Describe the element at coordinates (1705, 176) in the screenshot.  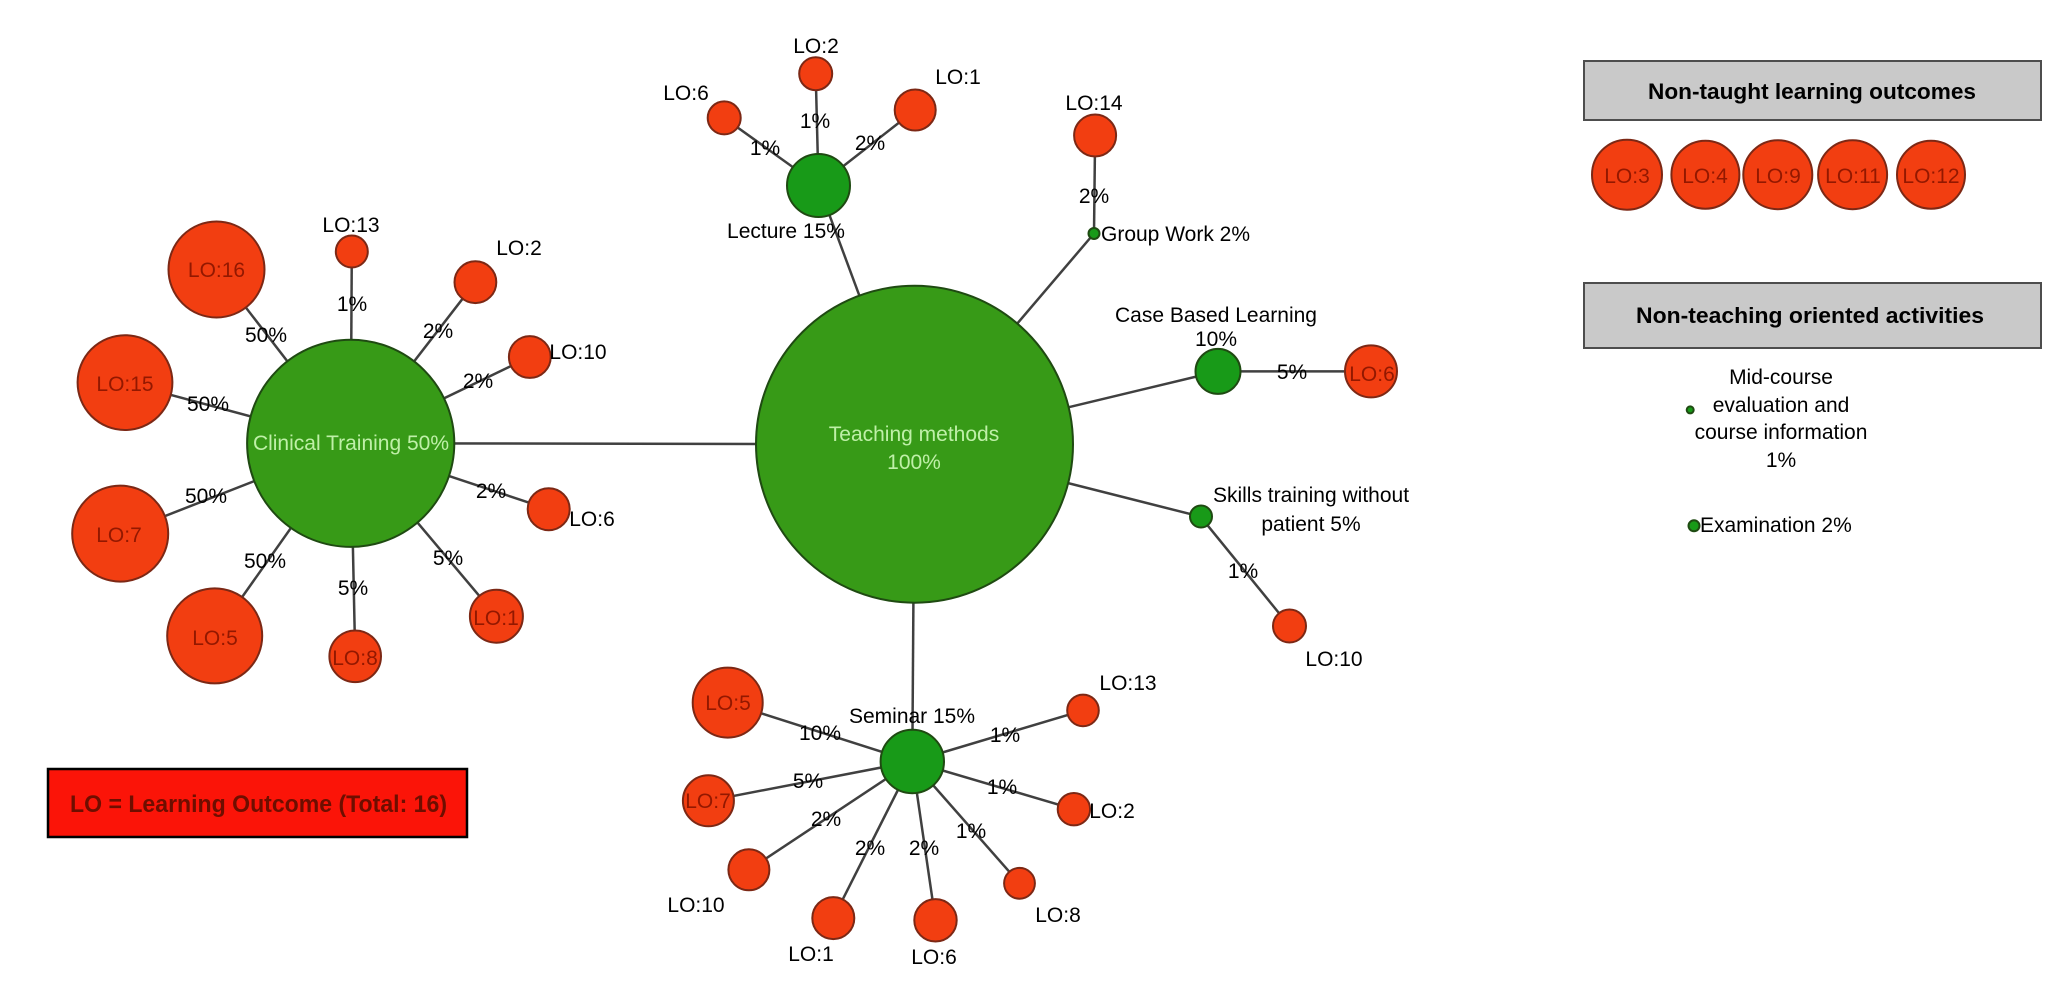
I see `svg-text: LO:4` at that location.